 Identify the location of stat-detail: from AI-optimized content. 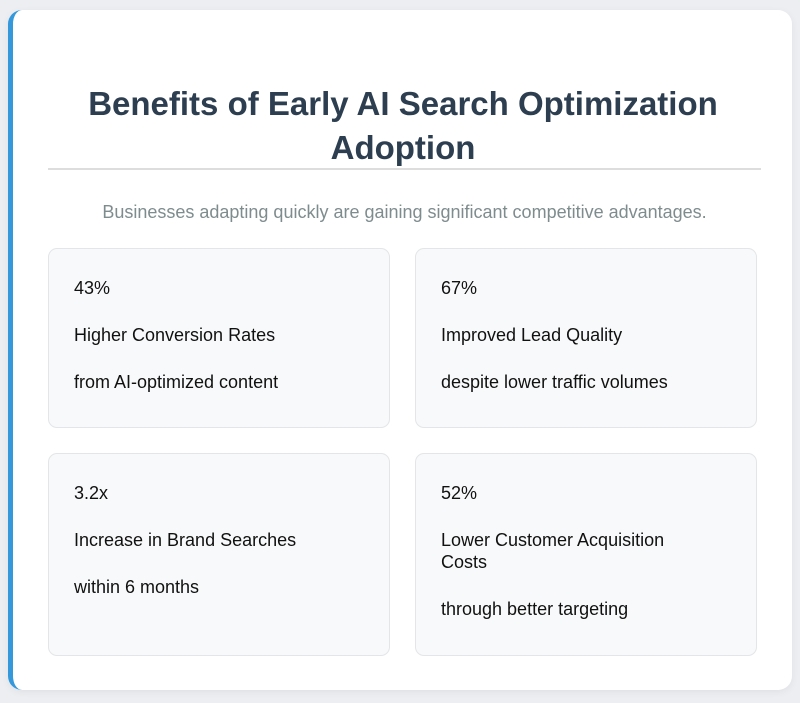
(176, 382).